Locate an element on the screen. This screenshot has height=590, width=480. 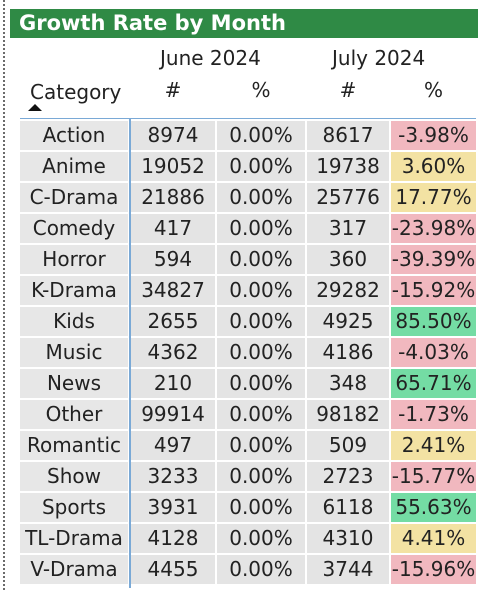
july-pct-cell: -4.03% is located at coordinates (433, 352).